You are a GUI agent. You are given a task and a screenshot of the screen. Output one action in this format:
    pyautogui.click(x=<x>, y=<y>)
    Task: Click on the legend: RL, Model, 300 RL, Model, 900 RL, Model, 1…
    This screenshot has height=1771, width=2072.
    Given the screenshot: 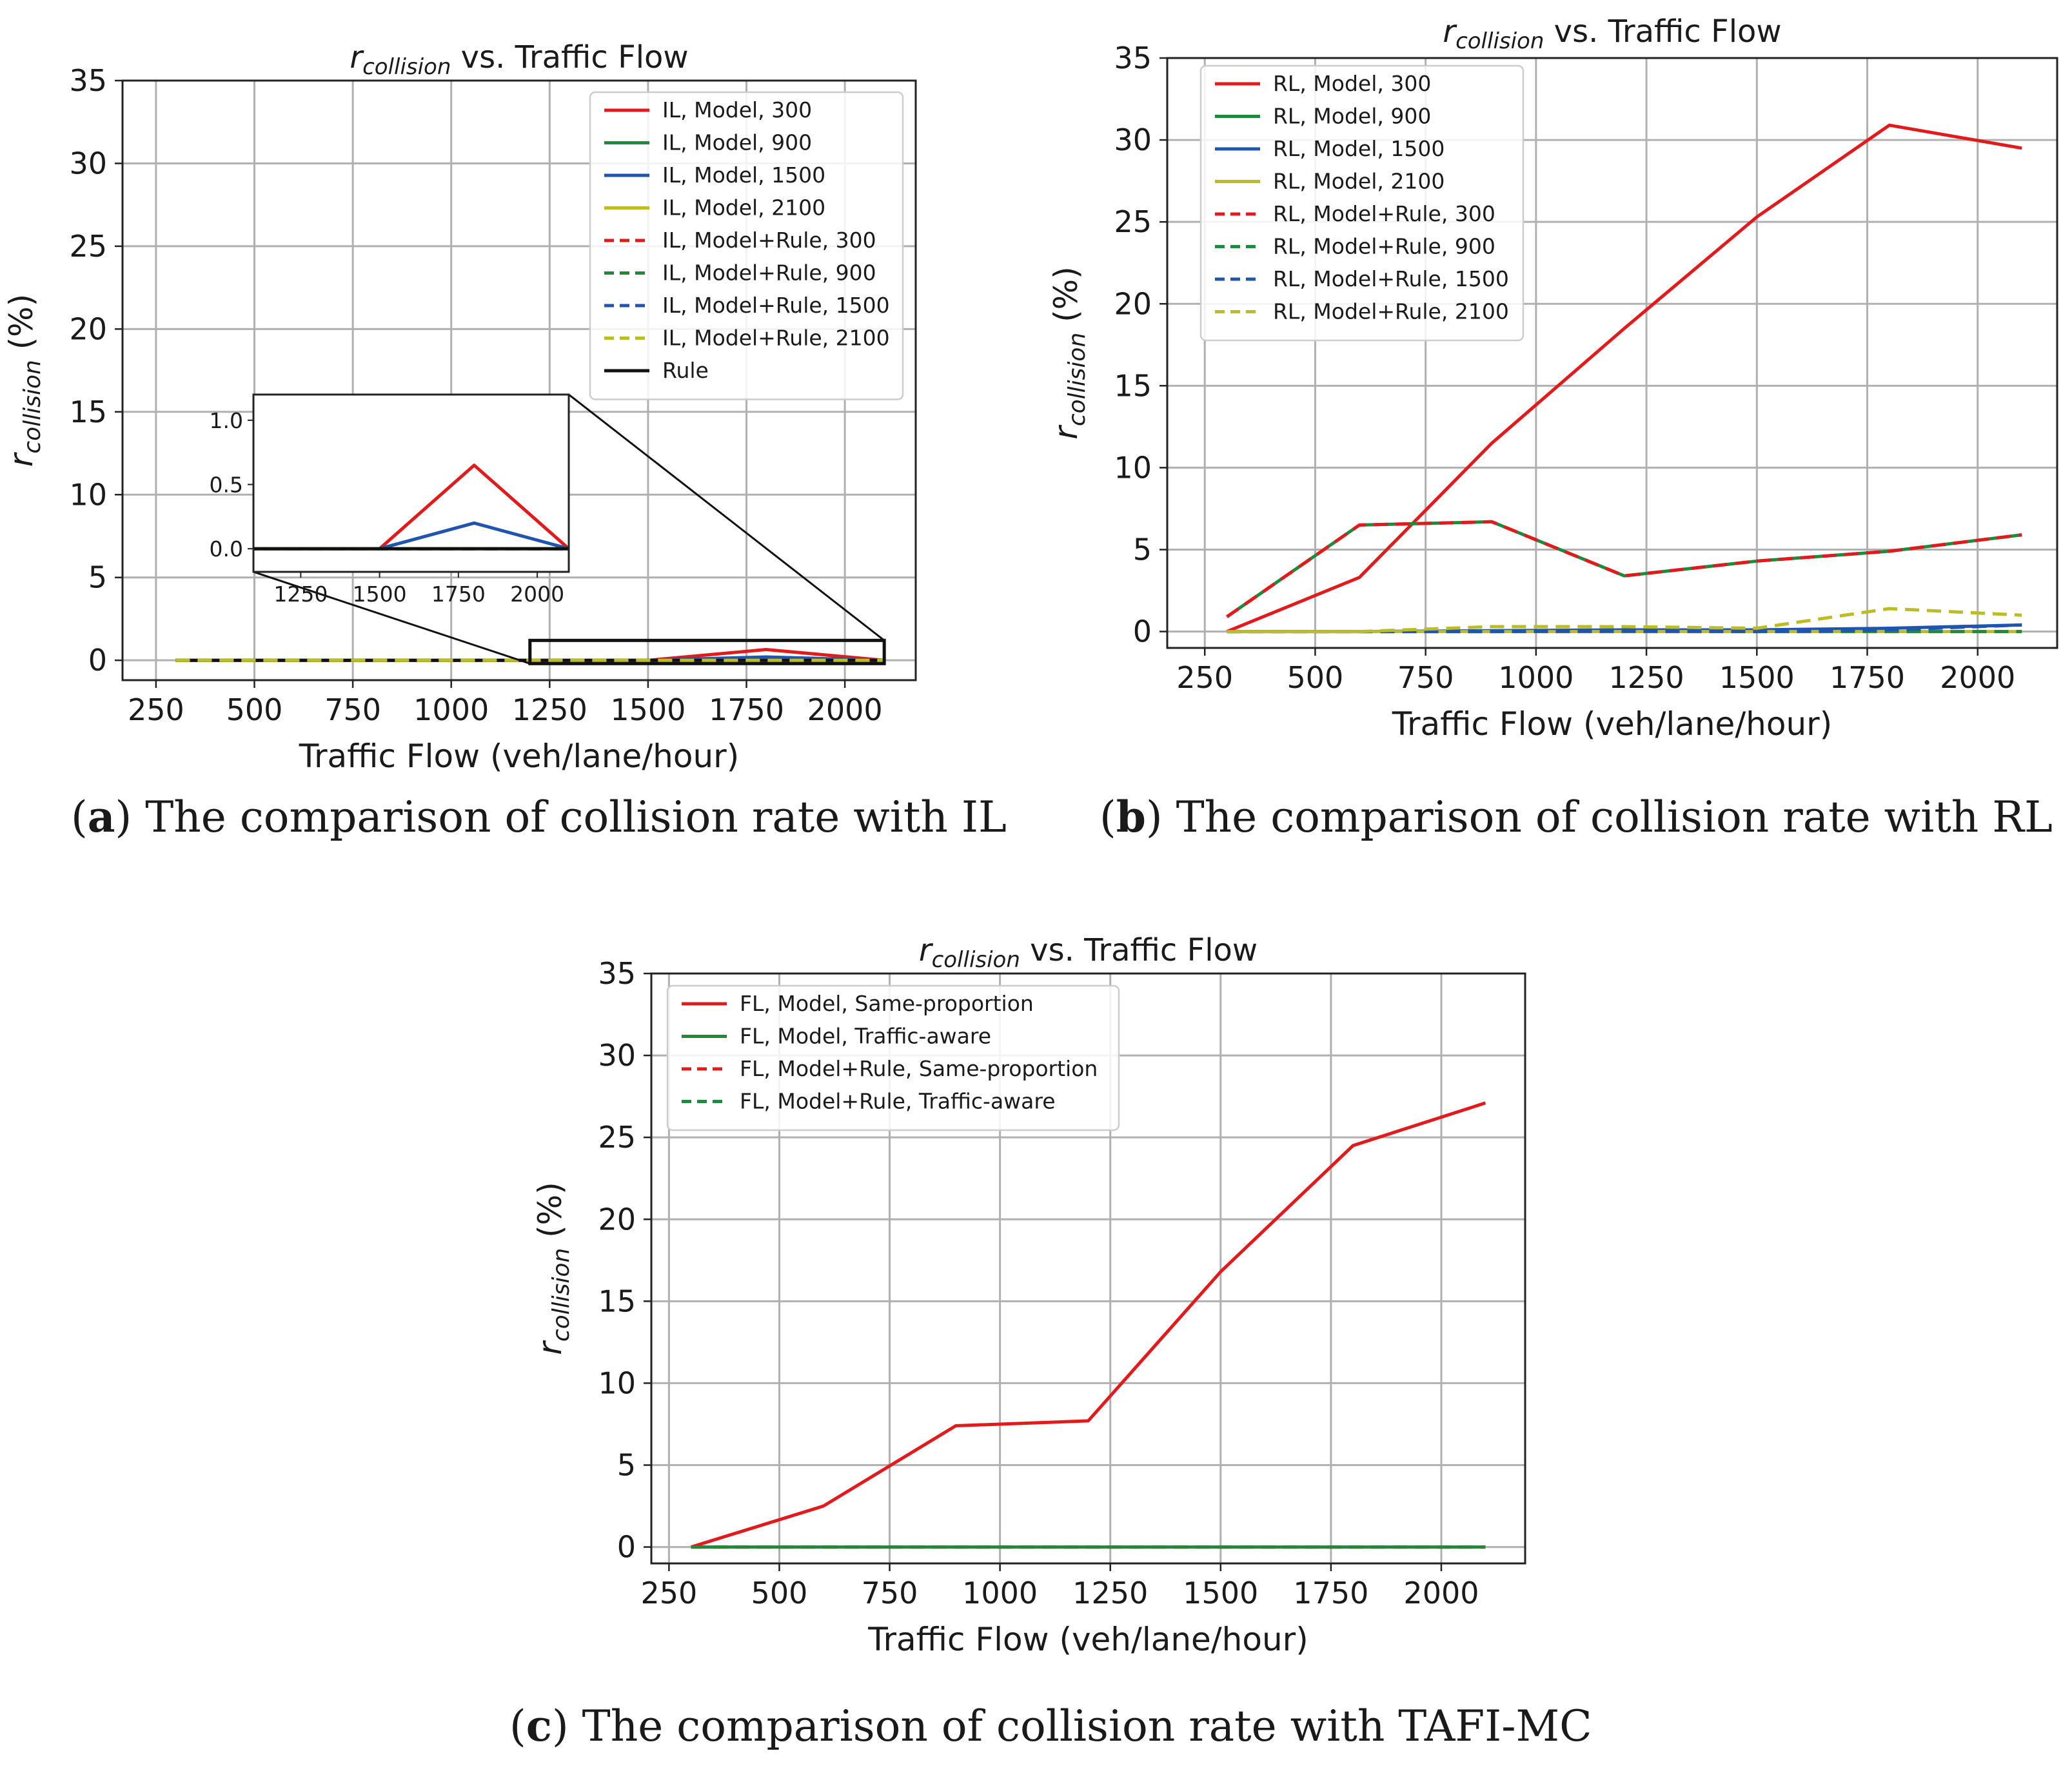 What is the action you would take?
    pyautogui.click(x=1361, y=203)
    